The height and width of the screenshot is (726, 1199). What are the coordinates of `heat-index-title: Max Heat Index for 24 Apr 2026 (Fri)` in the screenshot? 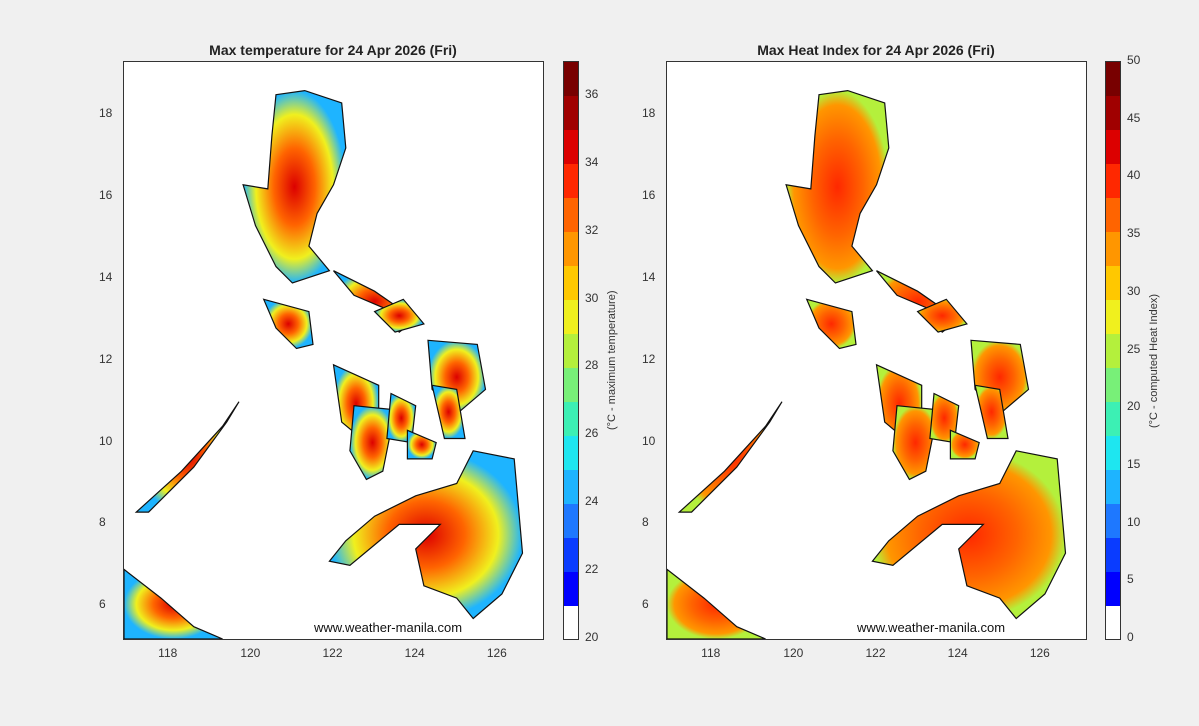 It's located at (876, 50).